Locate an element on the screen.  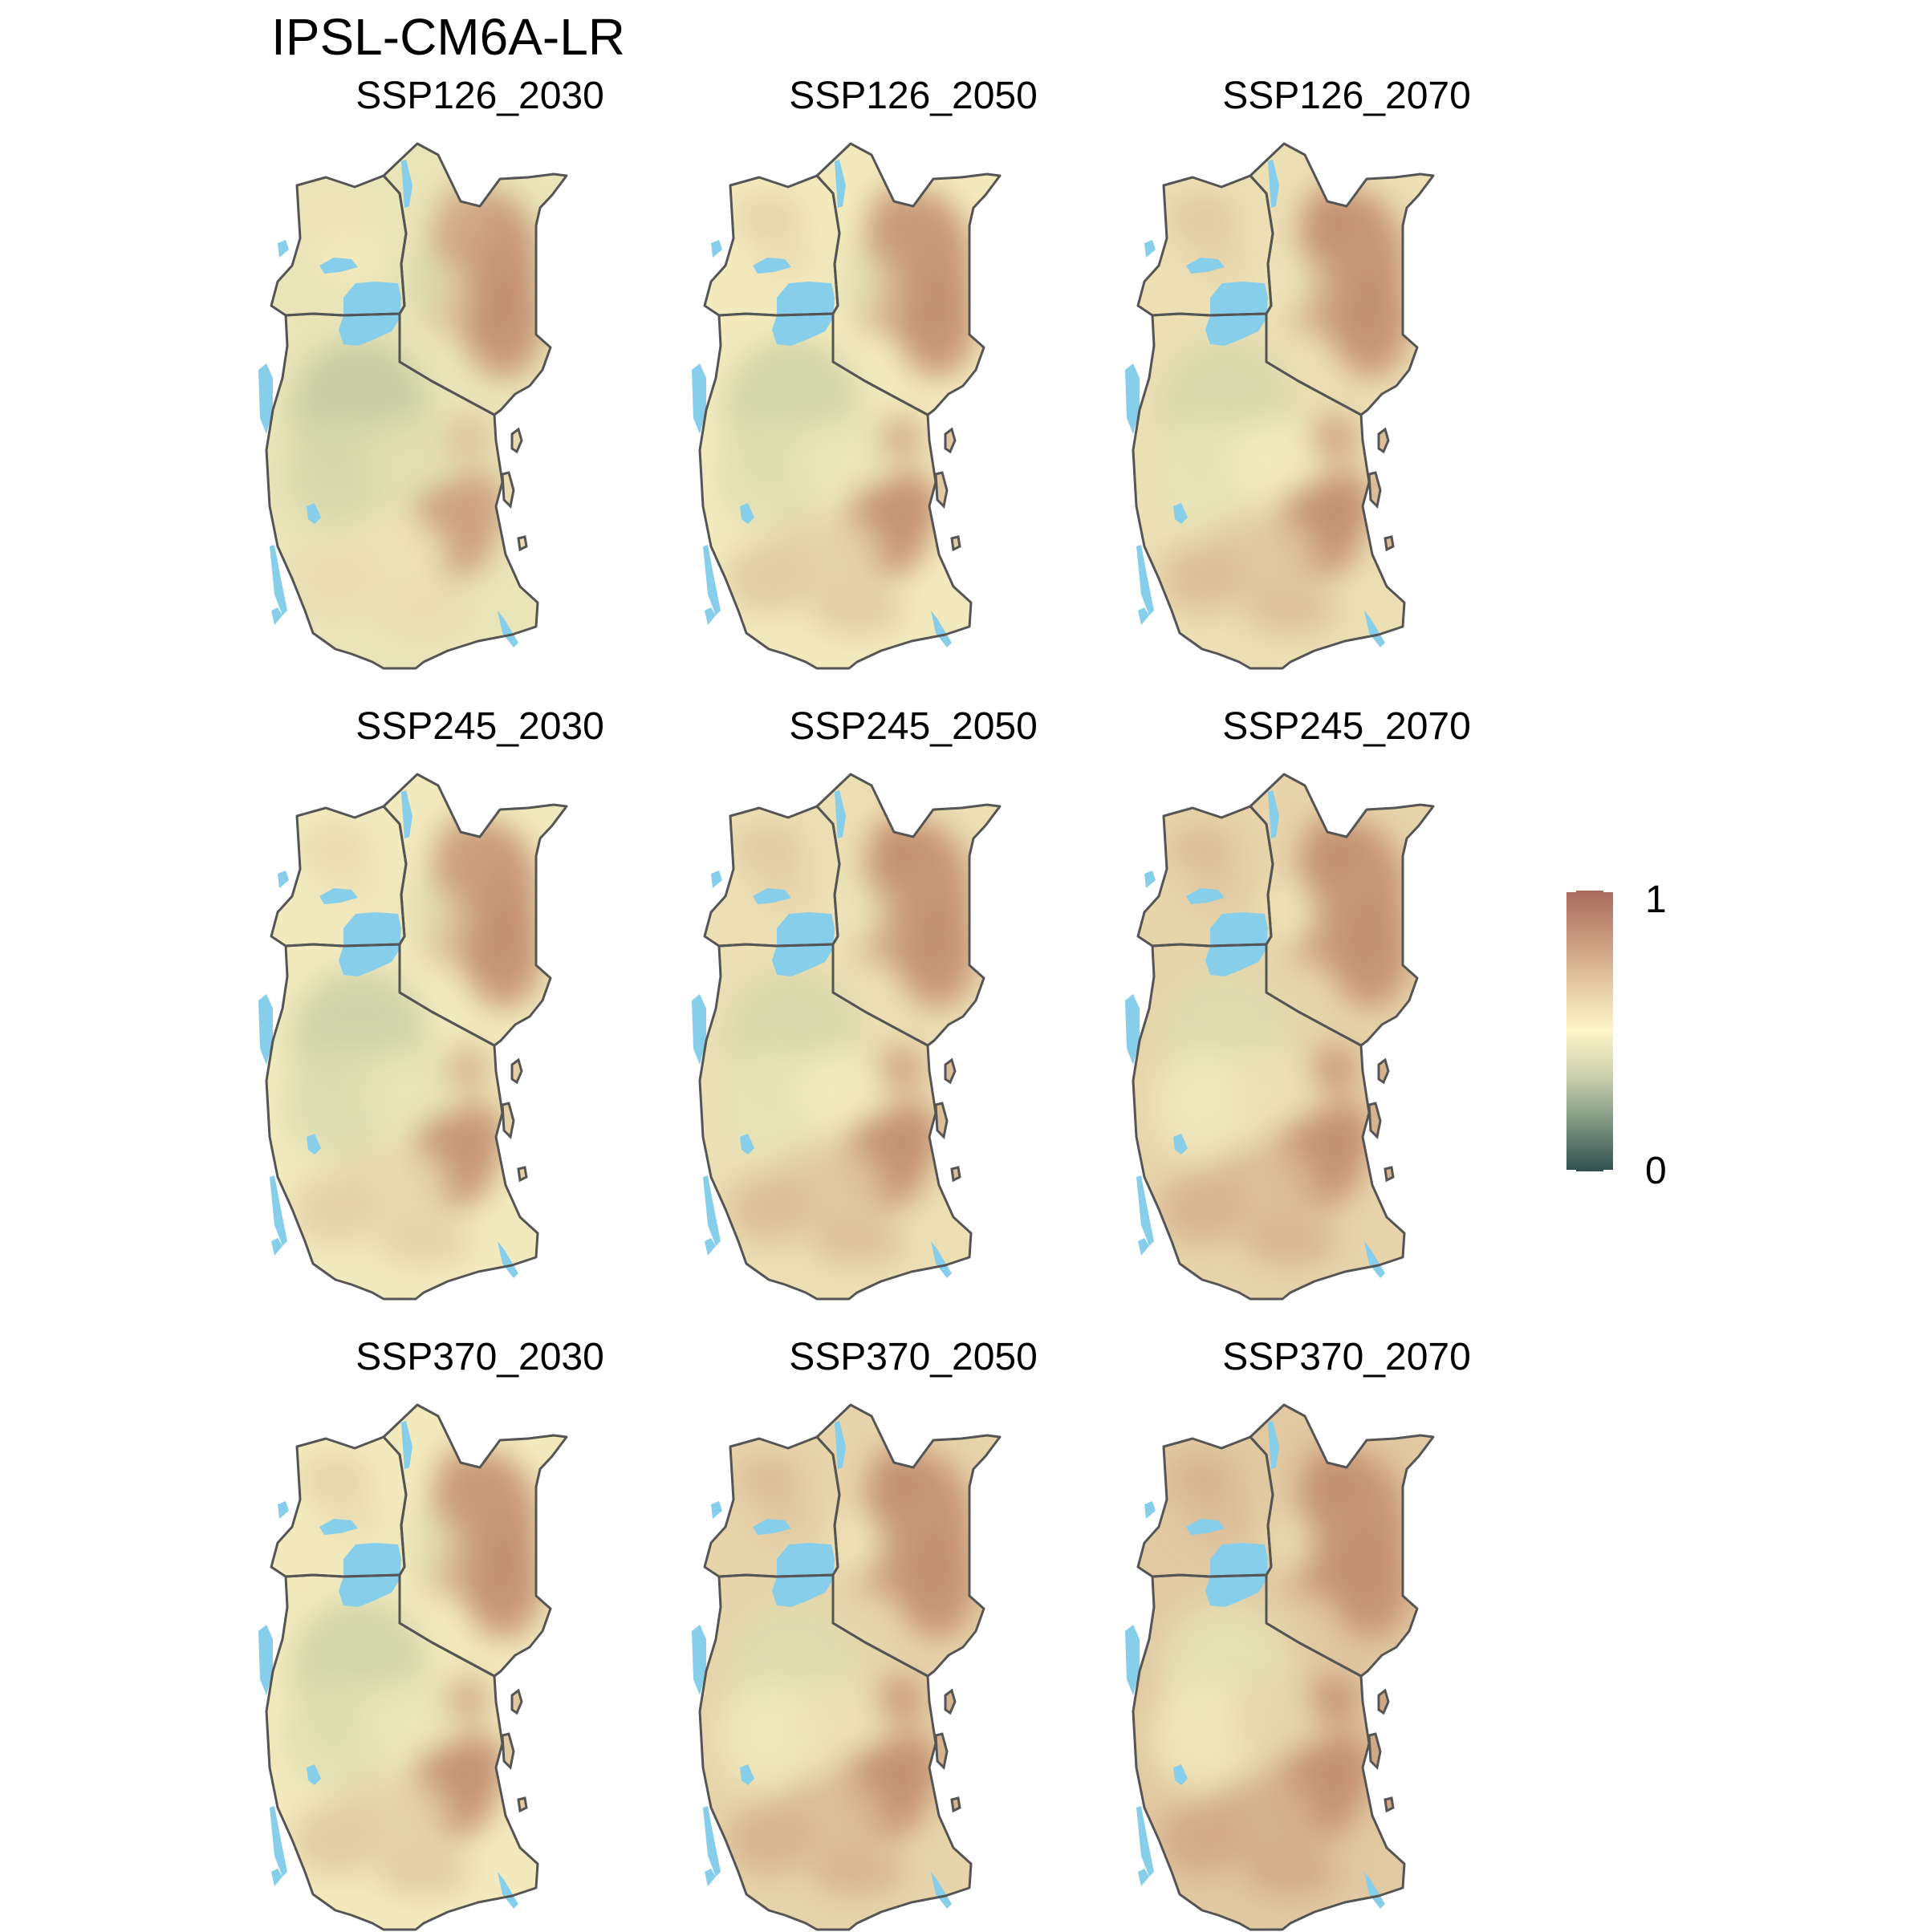
panel-title: SSP370_2050 is located at coordinates (913, 1357).